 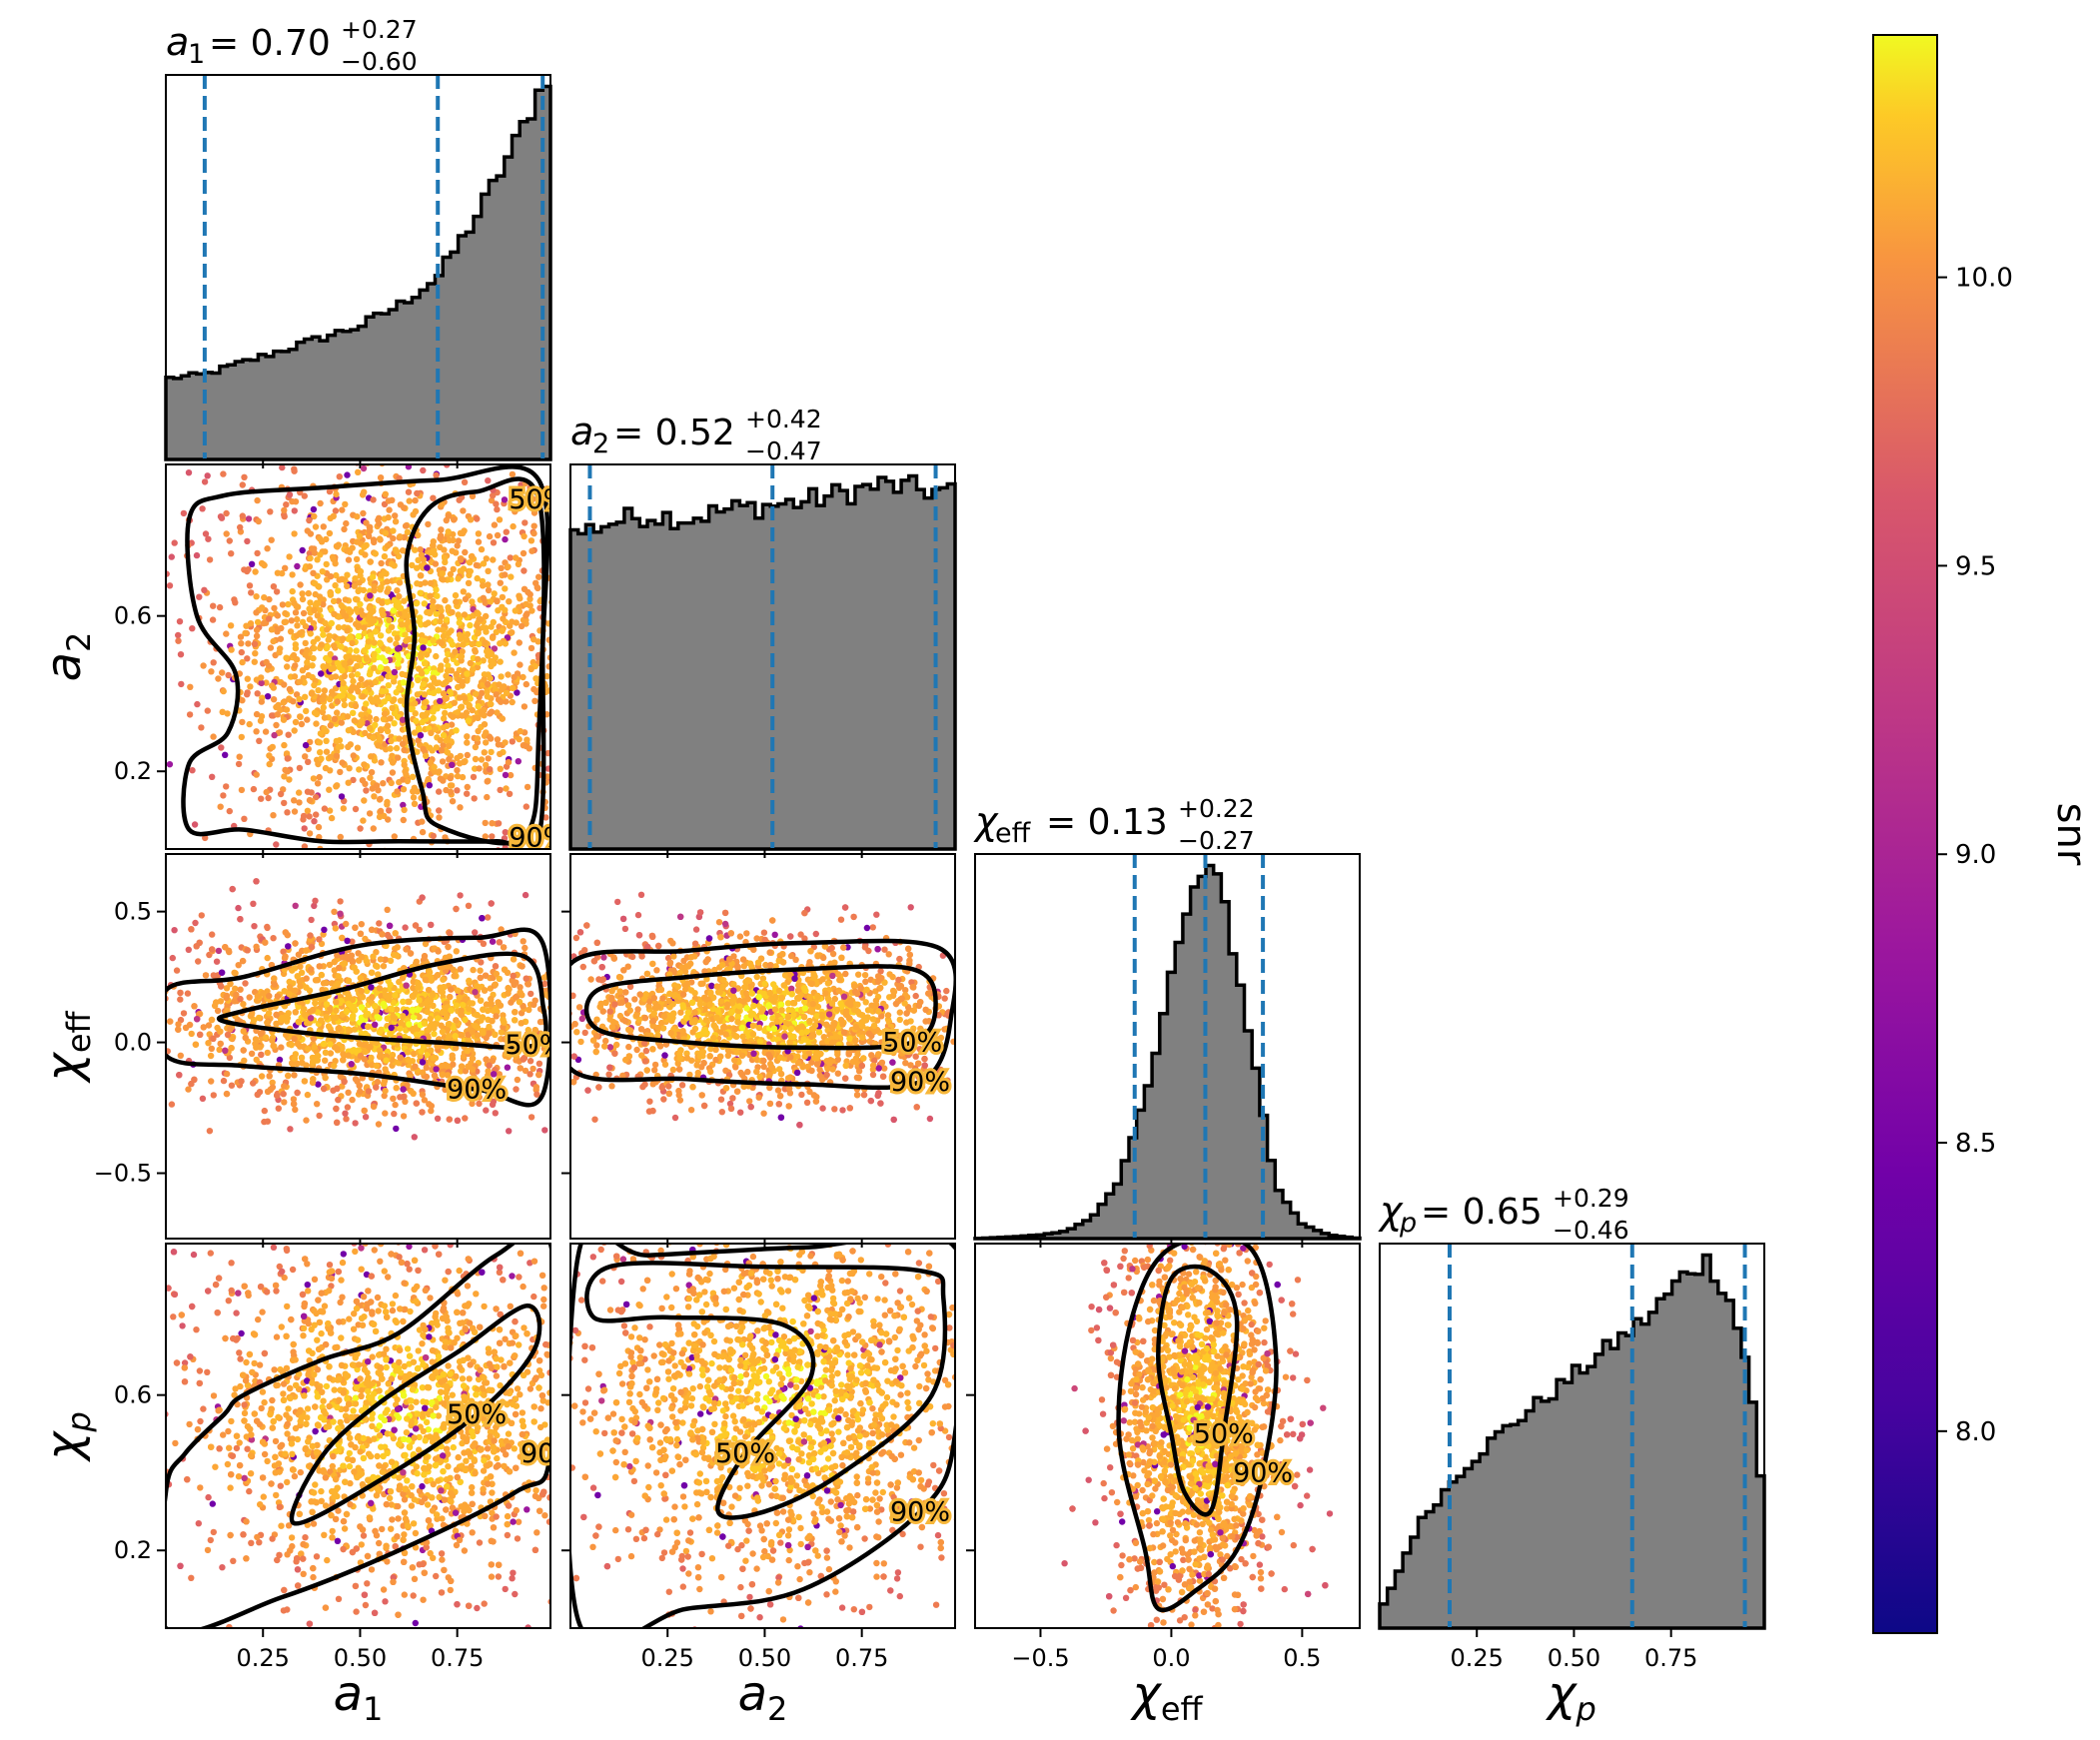 What do you see at coordinates (292, 45) in the screenshot?
I see `hist-title-a1: a1 = 0.70 +0.27−0.60` at bounding box center [292, 45].